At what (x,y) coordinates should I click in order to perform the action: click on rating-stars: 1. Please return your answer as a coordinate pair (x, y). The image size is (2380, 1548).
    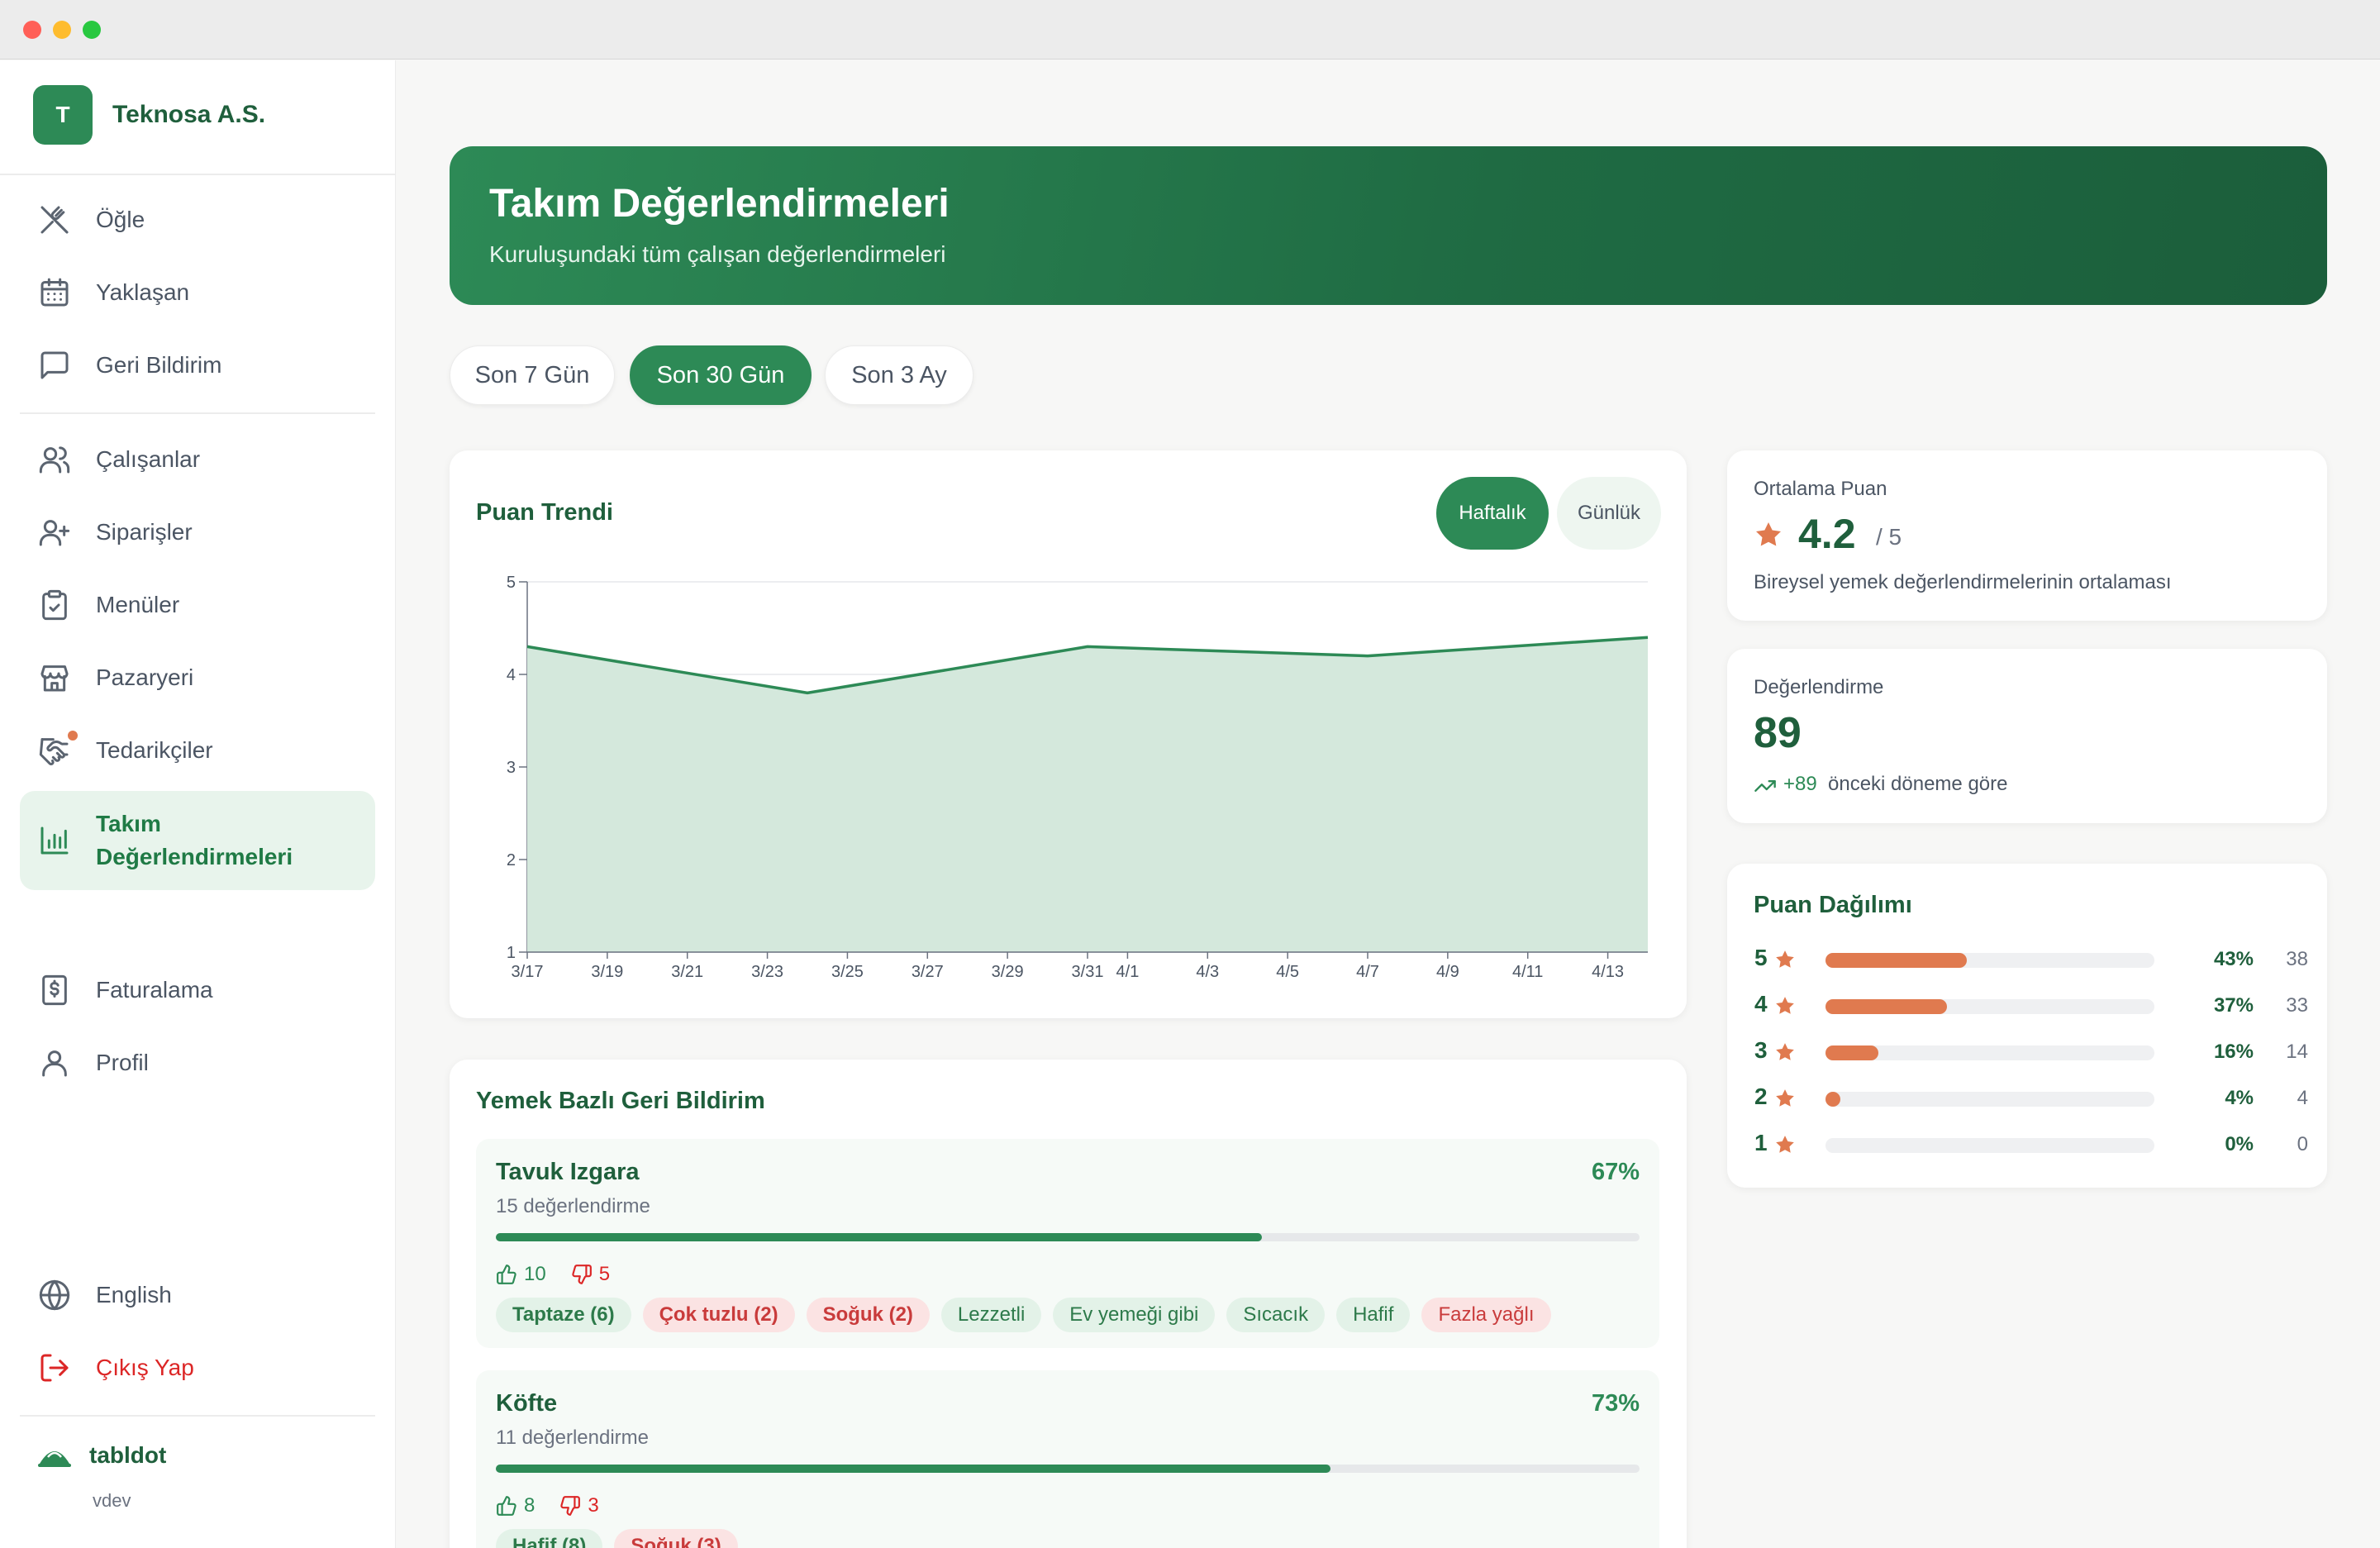
    Looking at the image, I should click on (1761, 1142).